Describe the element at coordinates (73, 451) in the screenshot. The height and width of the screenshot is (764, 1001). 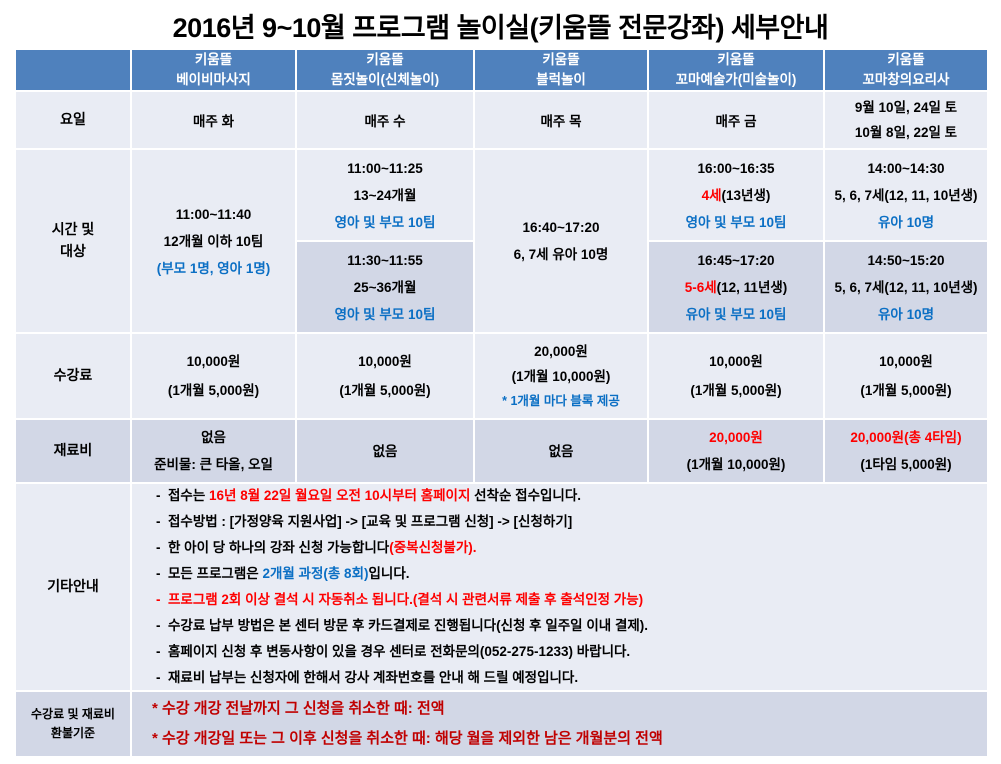
I see `row-label-materials: 재료비` at that location.